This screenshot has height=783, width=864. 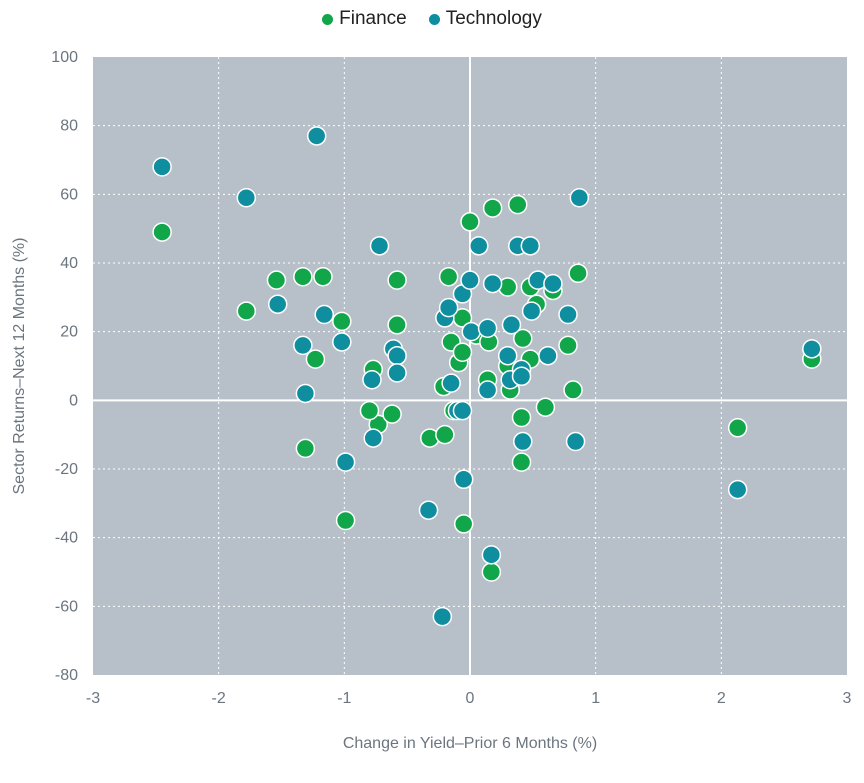 I want to click on x-axis-title: Change in Yield–Prior 6 Months (%), so click(x=470, y=743).